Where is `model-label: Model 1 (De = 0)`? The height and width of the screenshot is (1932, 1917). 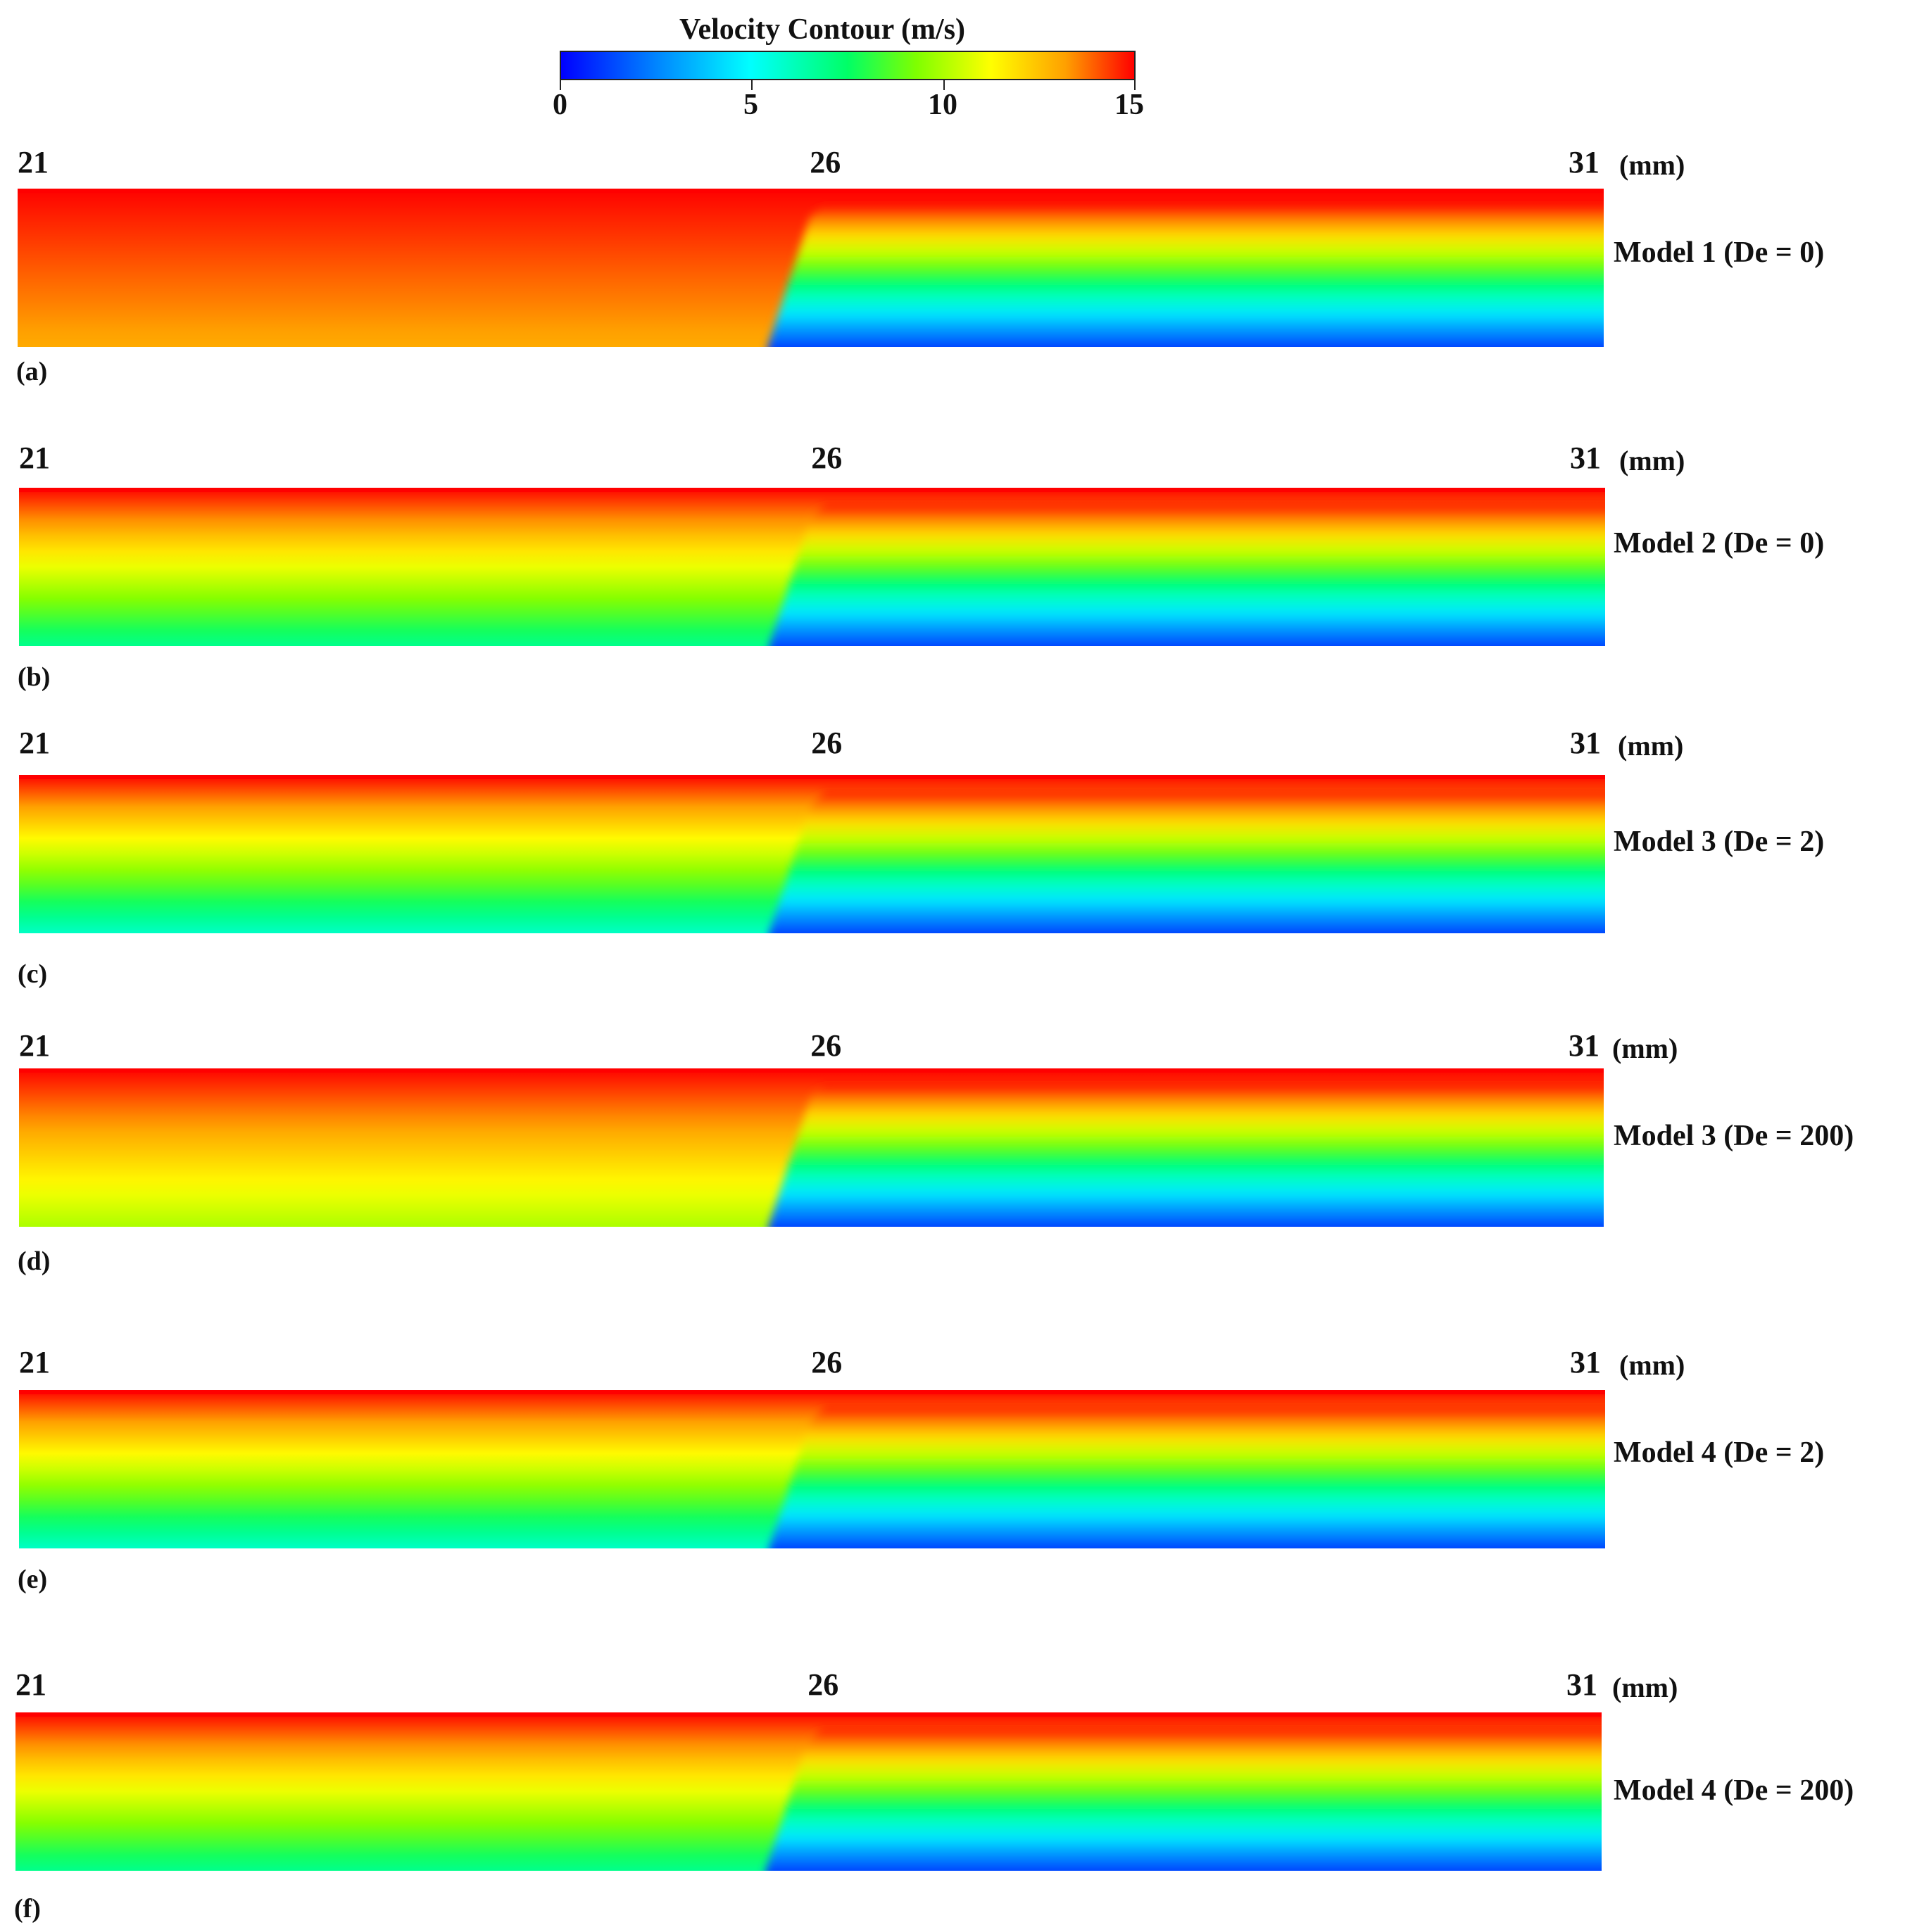
model-label: Model 1 (De = 0) is located at coordinates (1719, 252).